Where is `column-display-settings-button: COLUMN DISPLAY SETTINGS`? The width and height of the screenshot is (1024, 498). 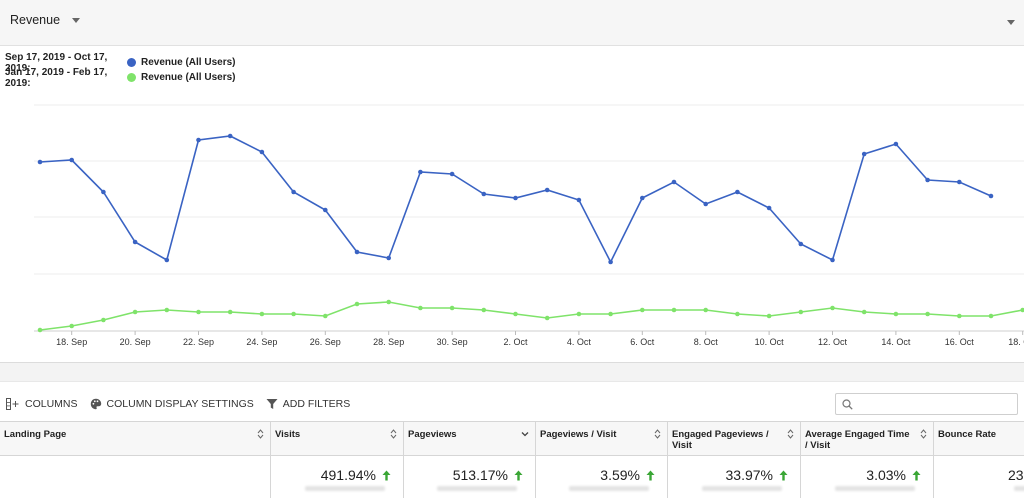 column-display-settings-button: COLUMN DISPLAY SETTINGS is located at coordinates (172, 404).